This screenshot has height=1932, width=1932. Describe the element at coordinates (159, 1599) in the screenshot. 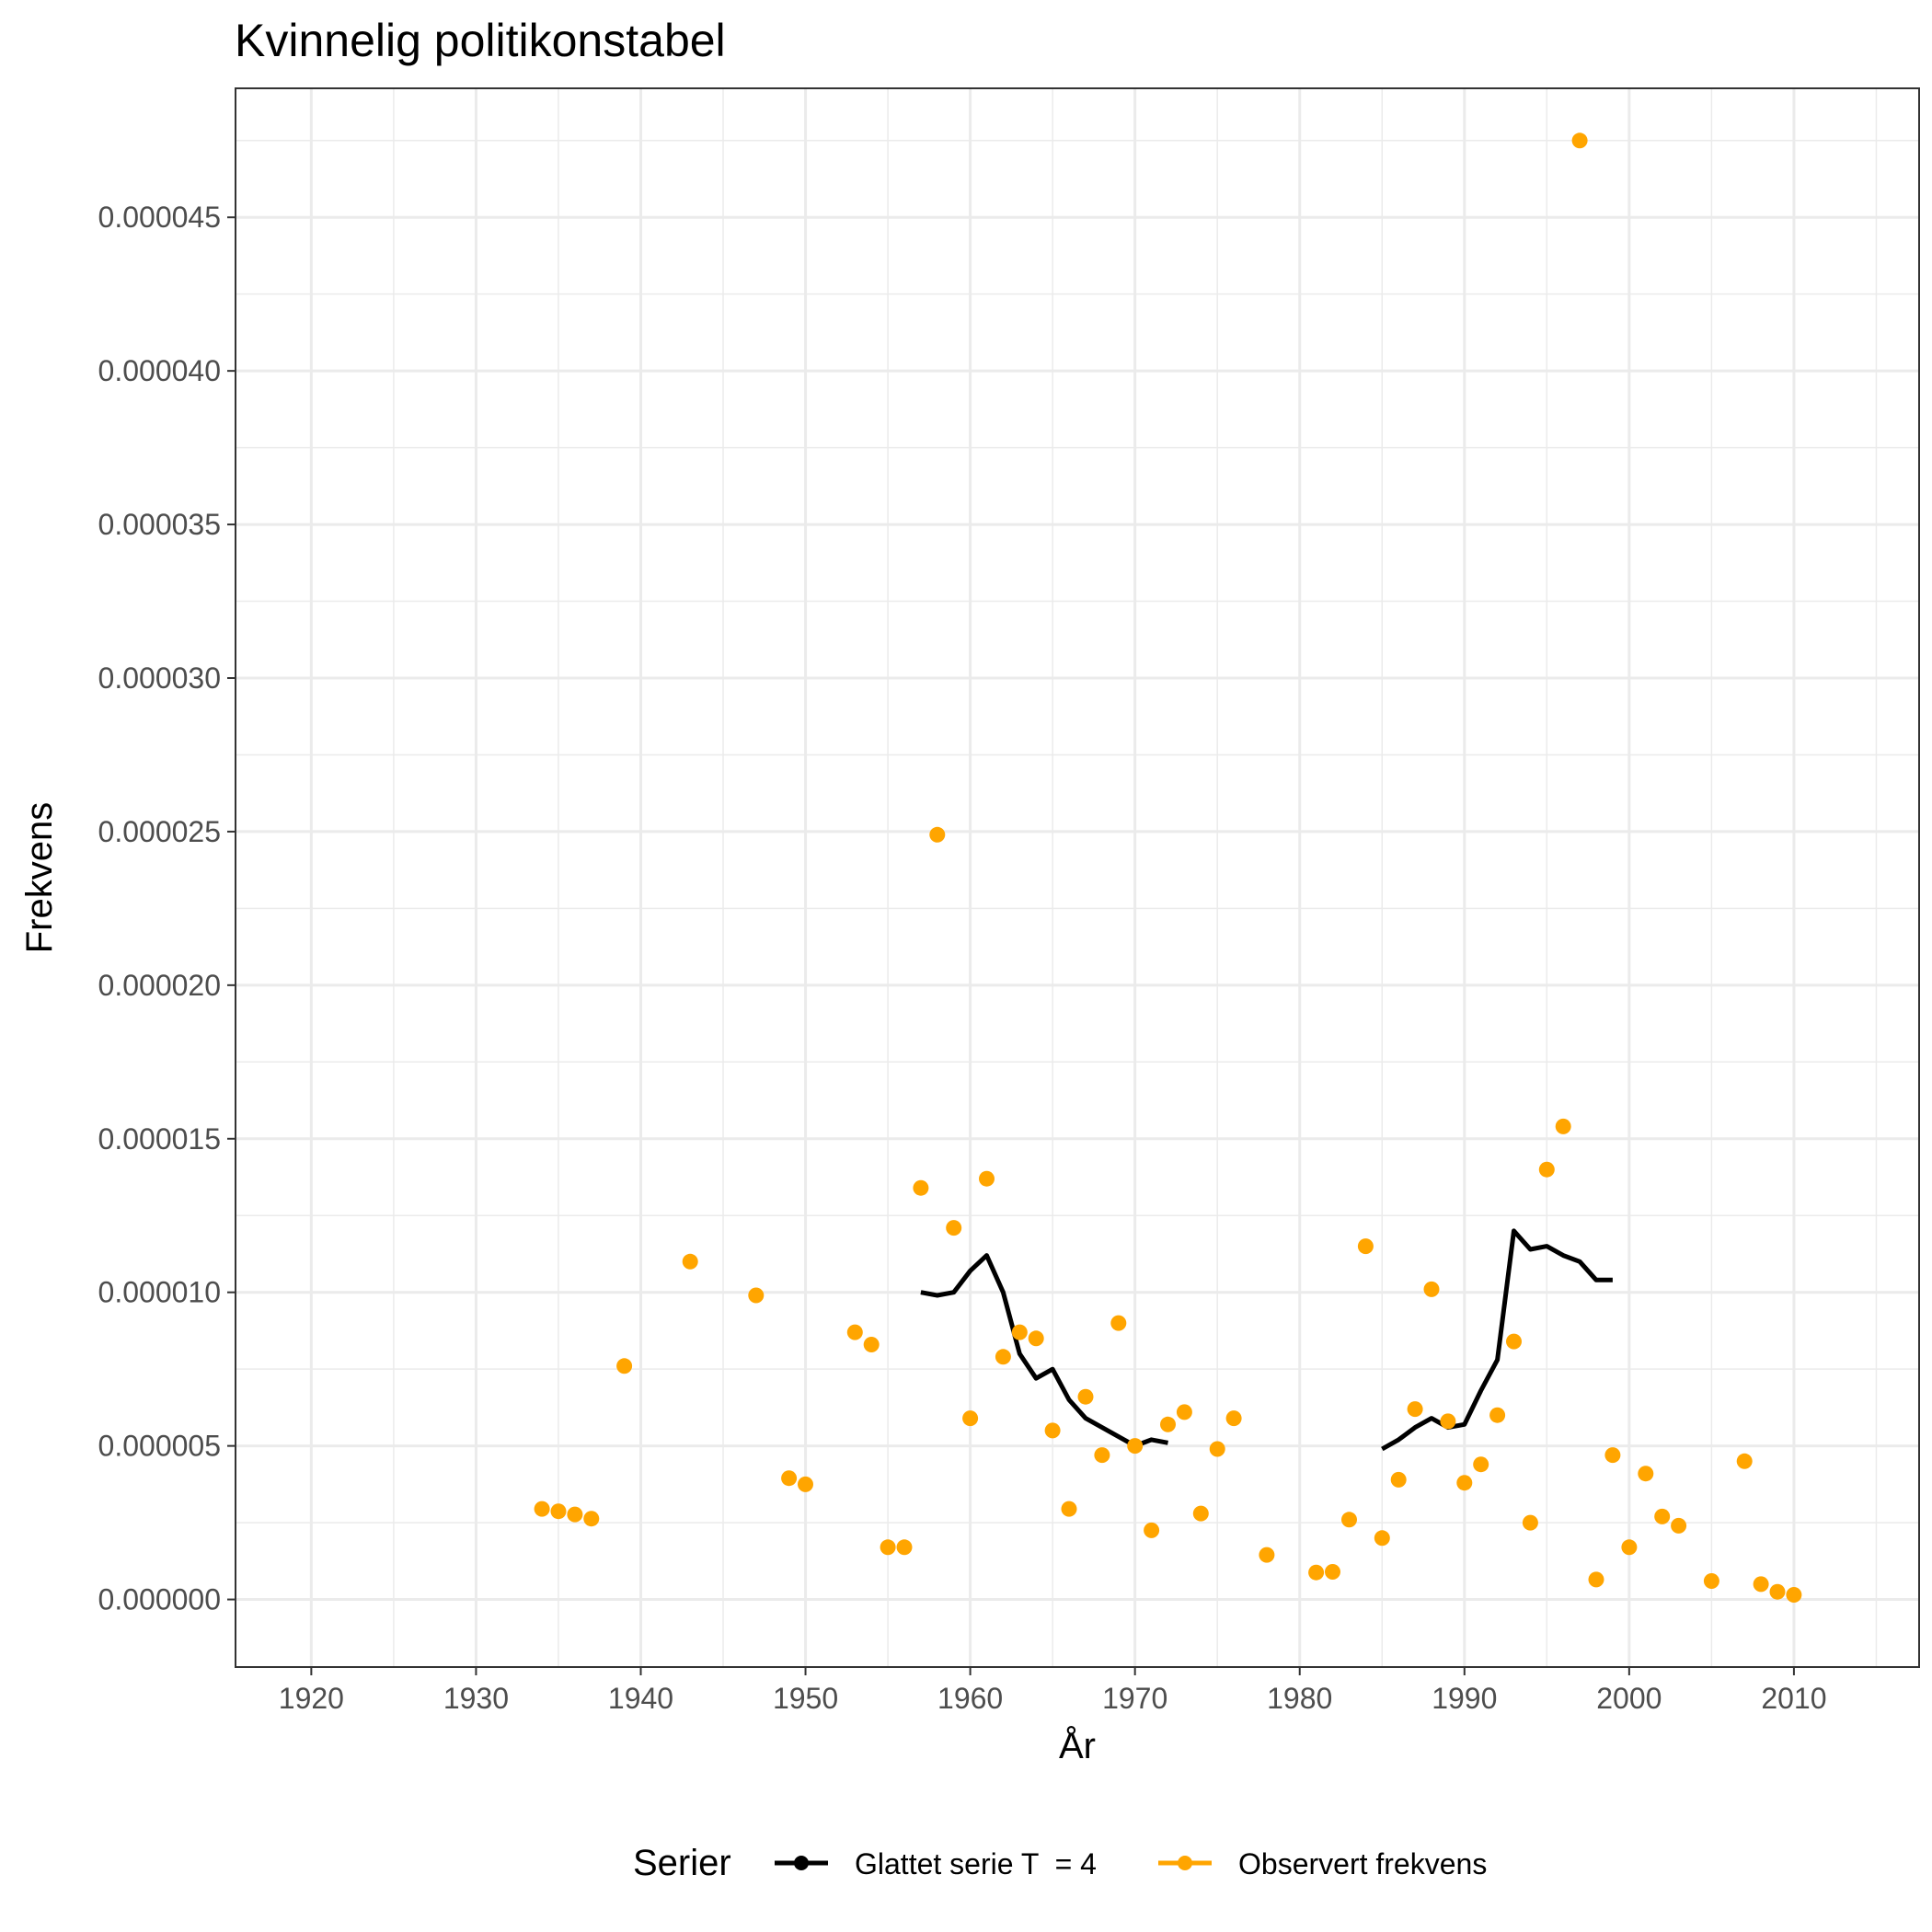

I see `y-tick-label: 0.000000` at that location.